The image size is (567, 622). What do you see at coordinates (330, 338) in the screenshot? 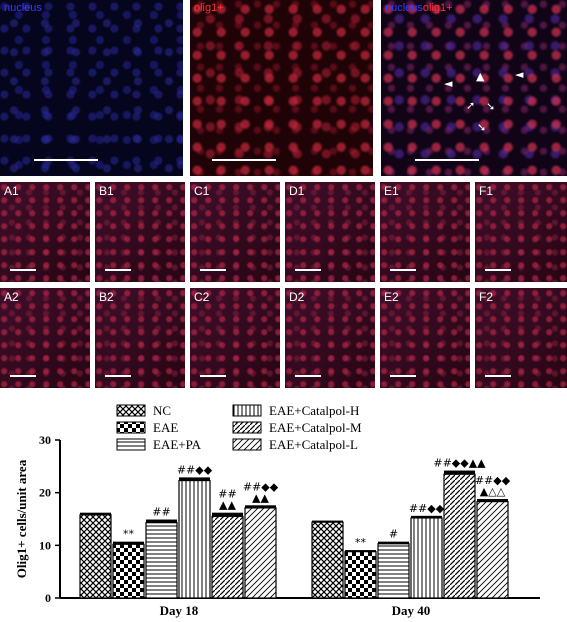
I see `panel-d2: D2` at bounding box center [330, 338].